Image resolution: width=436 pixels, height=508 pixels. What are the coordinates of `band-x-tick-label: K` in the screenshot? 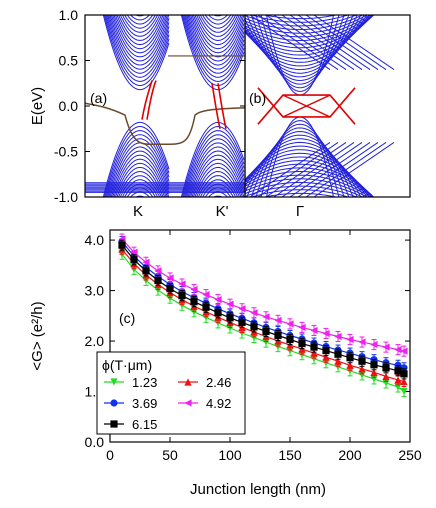 It's located at (138, 211).